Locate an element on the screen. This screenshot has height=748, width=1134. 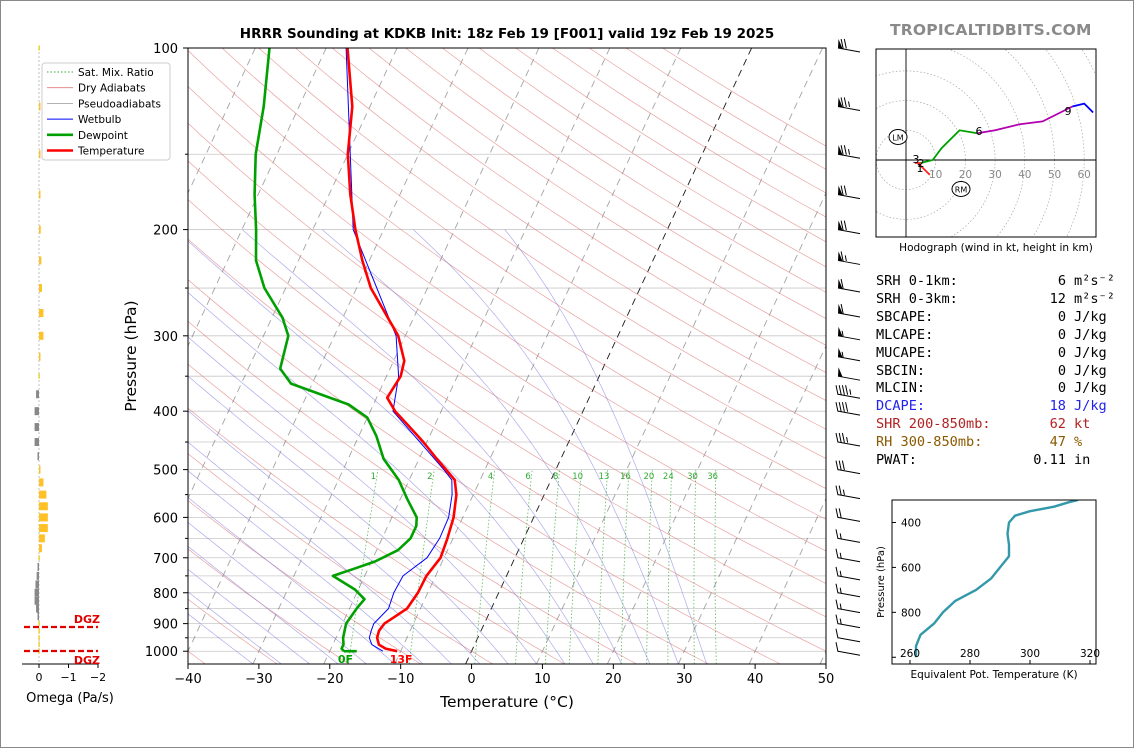
stat-row: SBCAPE: 0 J/kg is located at coordinates (995, 318).